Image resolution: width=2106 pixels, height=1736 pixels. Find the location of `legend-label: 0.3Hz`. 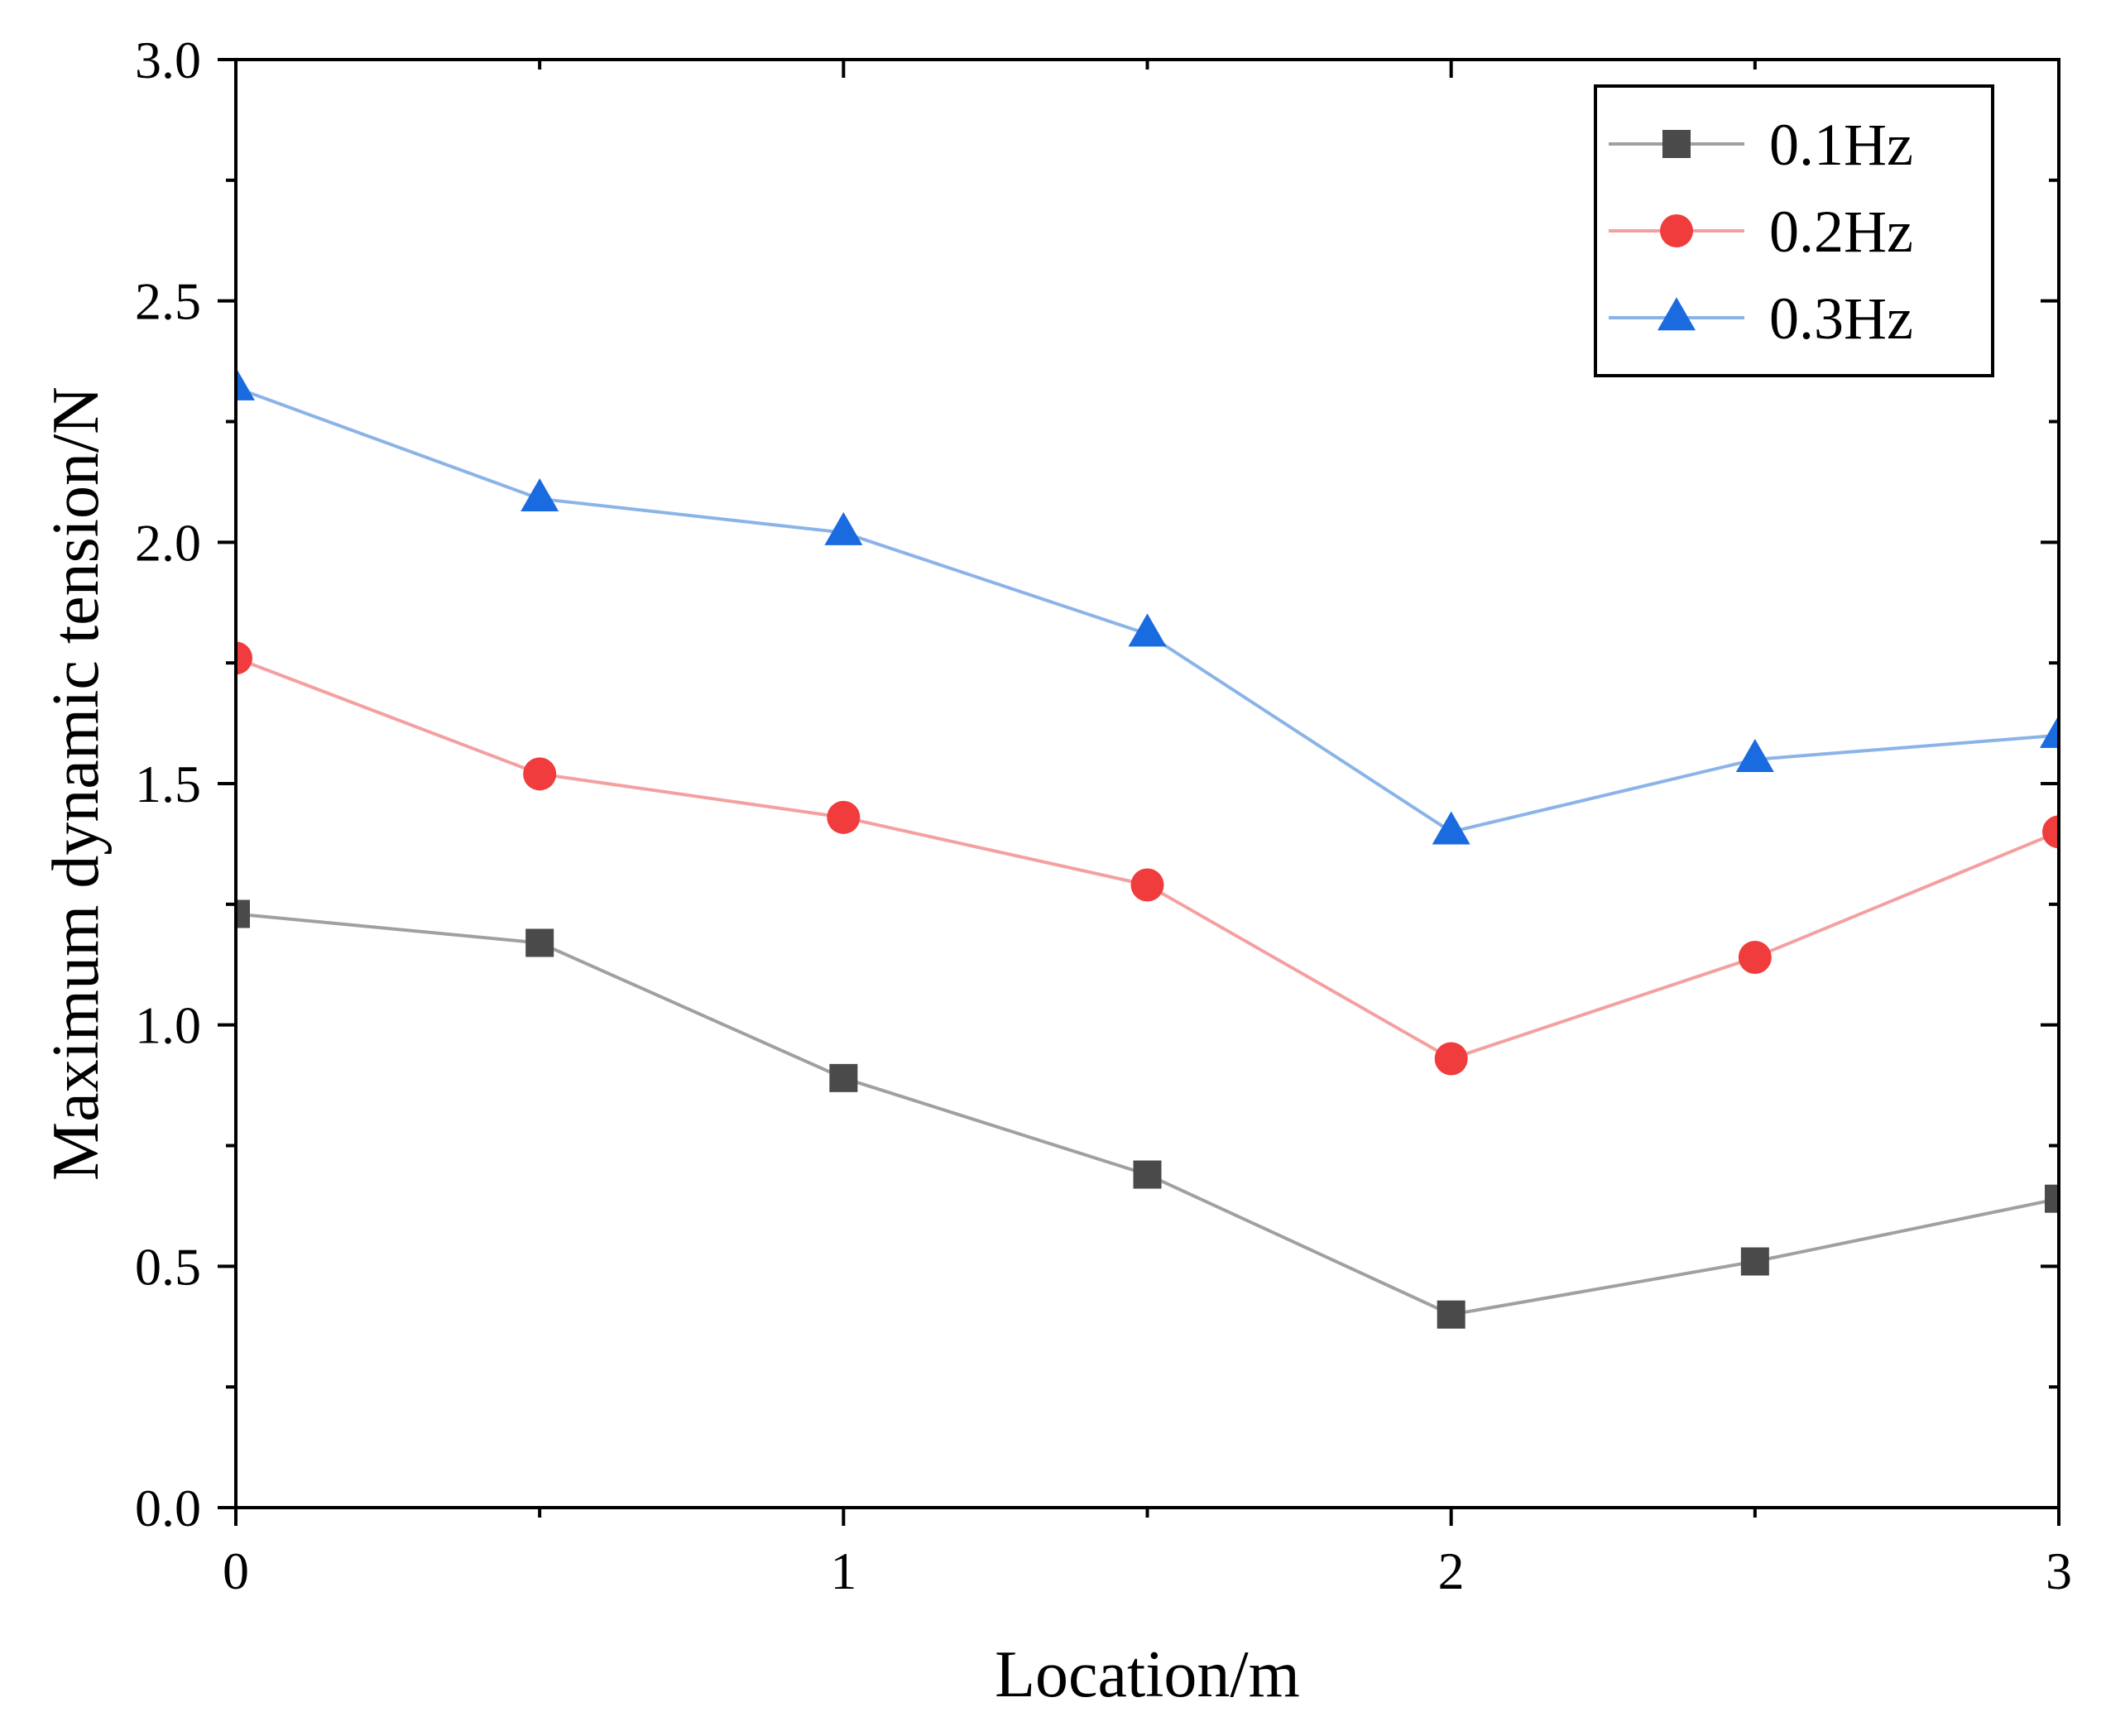

legend-label: 0.3Hz is located at coordinates (1841, 318).